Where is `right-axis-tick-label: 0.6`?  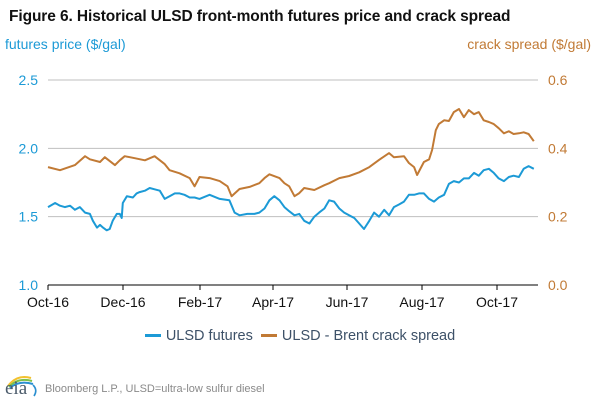
right-axis-tick-label: 0.6 is located at coordinates (558, 80).